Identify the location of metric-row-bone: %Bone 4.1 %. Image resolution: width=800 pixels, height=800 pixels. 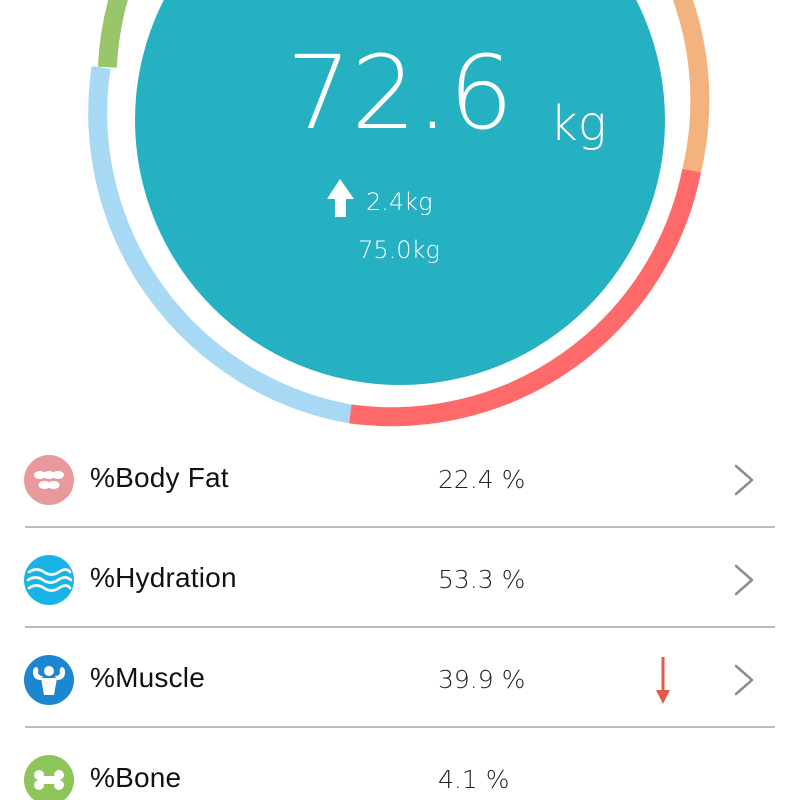
(400, 765).